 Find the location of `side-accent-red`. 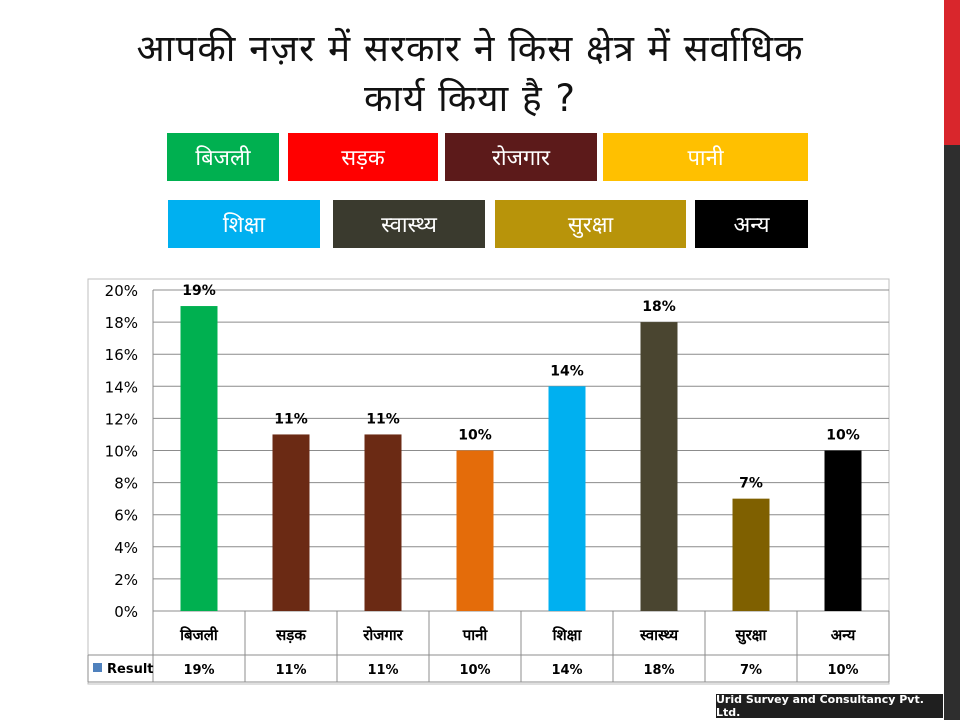

side-accent-red is located at coordinates (952, 72).